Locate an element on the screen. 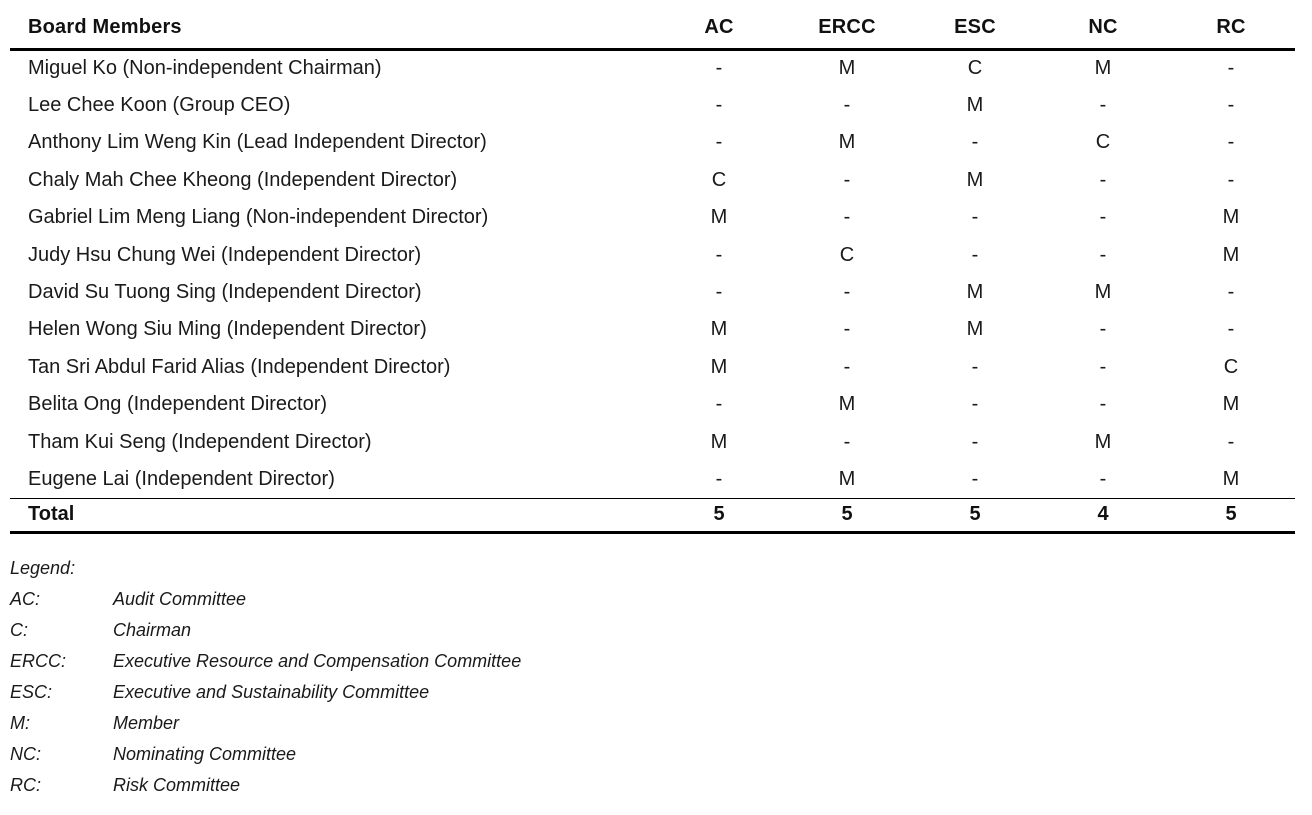 The height and width of the screenshot is (815, 1312). legend-description: Nominating Committee is located at coordinates (205, 753).